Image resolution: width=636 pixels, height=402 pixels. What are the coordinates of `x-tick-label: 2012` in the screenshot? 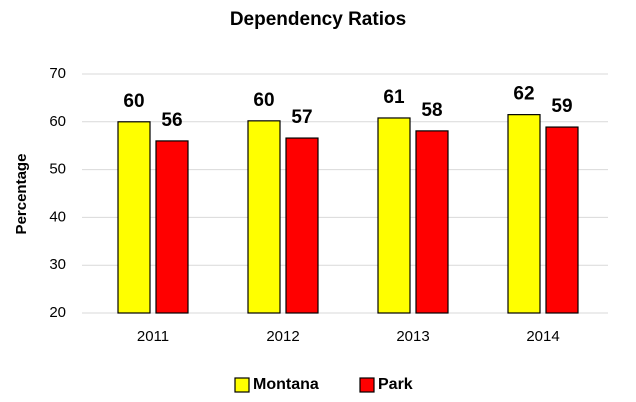 It's located at (282, 336).